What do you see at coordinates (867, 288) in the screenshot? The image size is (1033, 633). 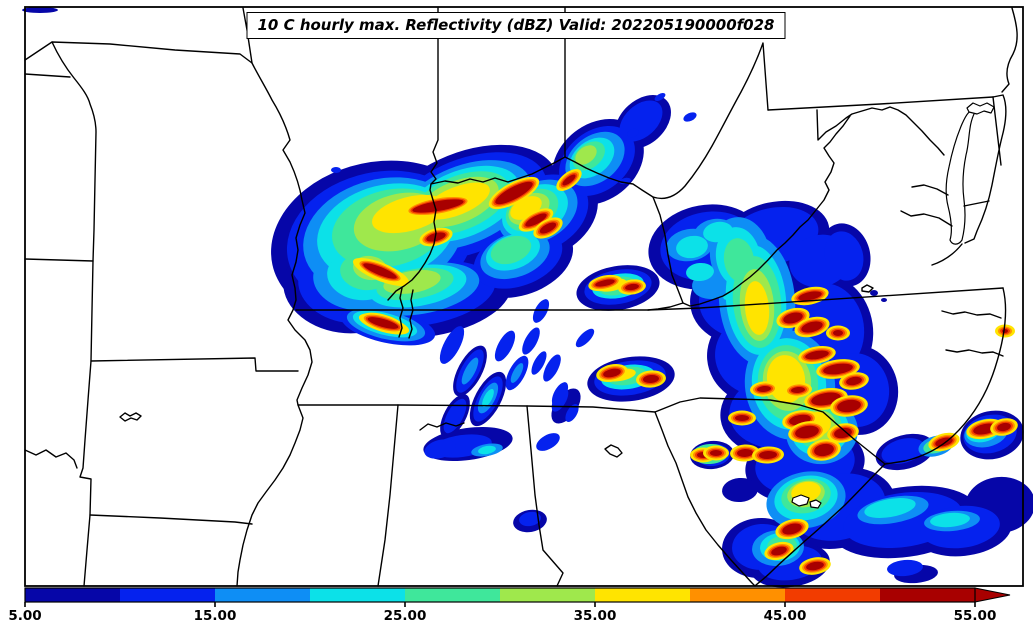 I see `virginia-small-river` at bounding box center [867, 288].